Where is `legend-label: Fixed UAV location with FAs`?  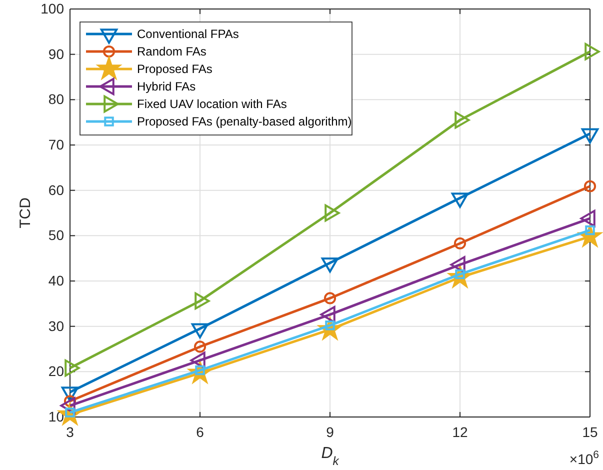
legend-label: Fixed UAV location with FAs is located at coordinates (212, 104).